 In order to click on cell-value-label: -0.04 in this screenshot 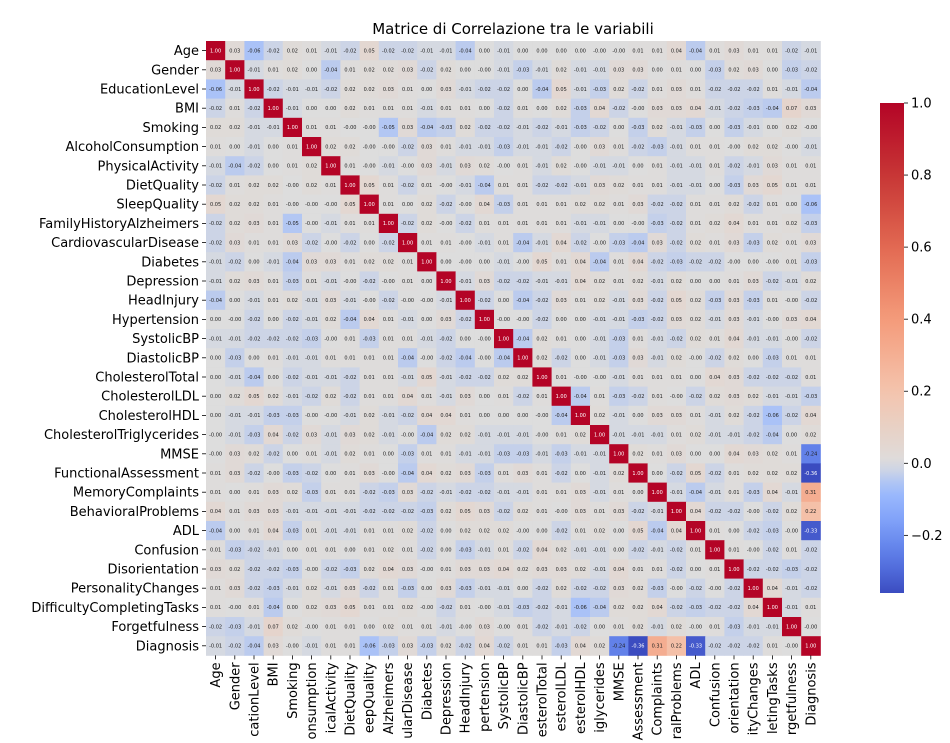, I will do `click(772, 435)`.